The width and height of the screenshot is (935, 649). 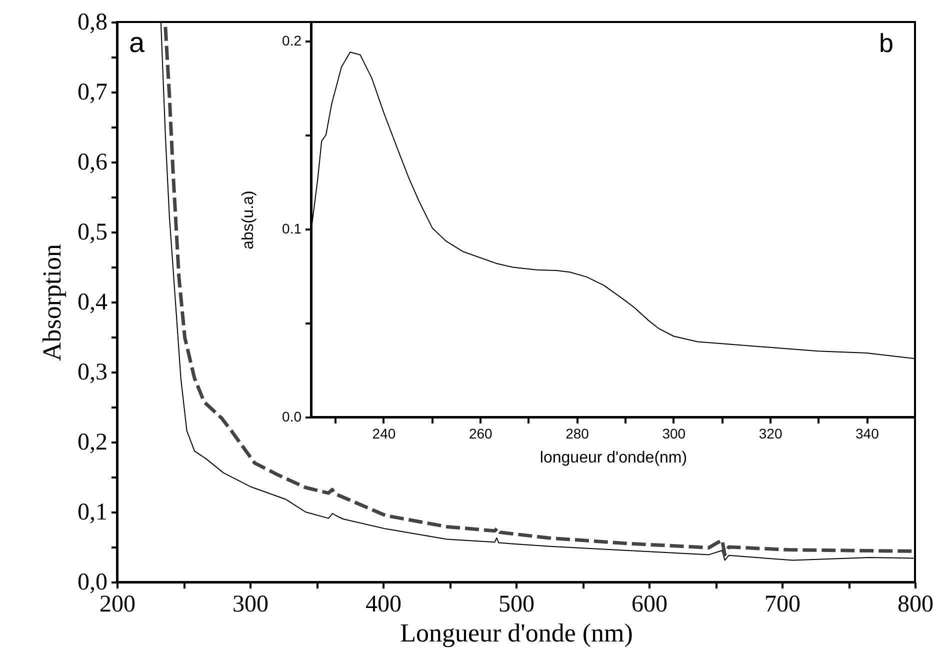 What do you see at coordinates (868, 434) in the screenshot?
I see `x-tick-label: 340` at bounding box center [868, 434].